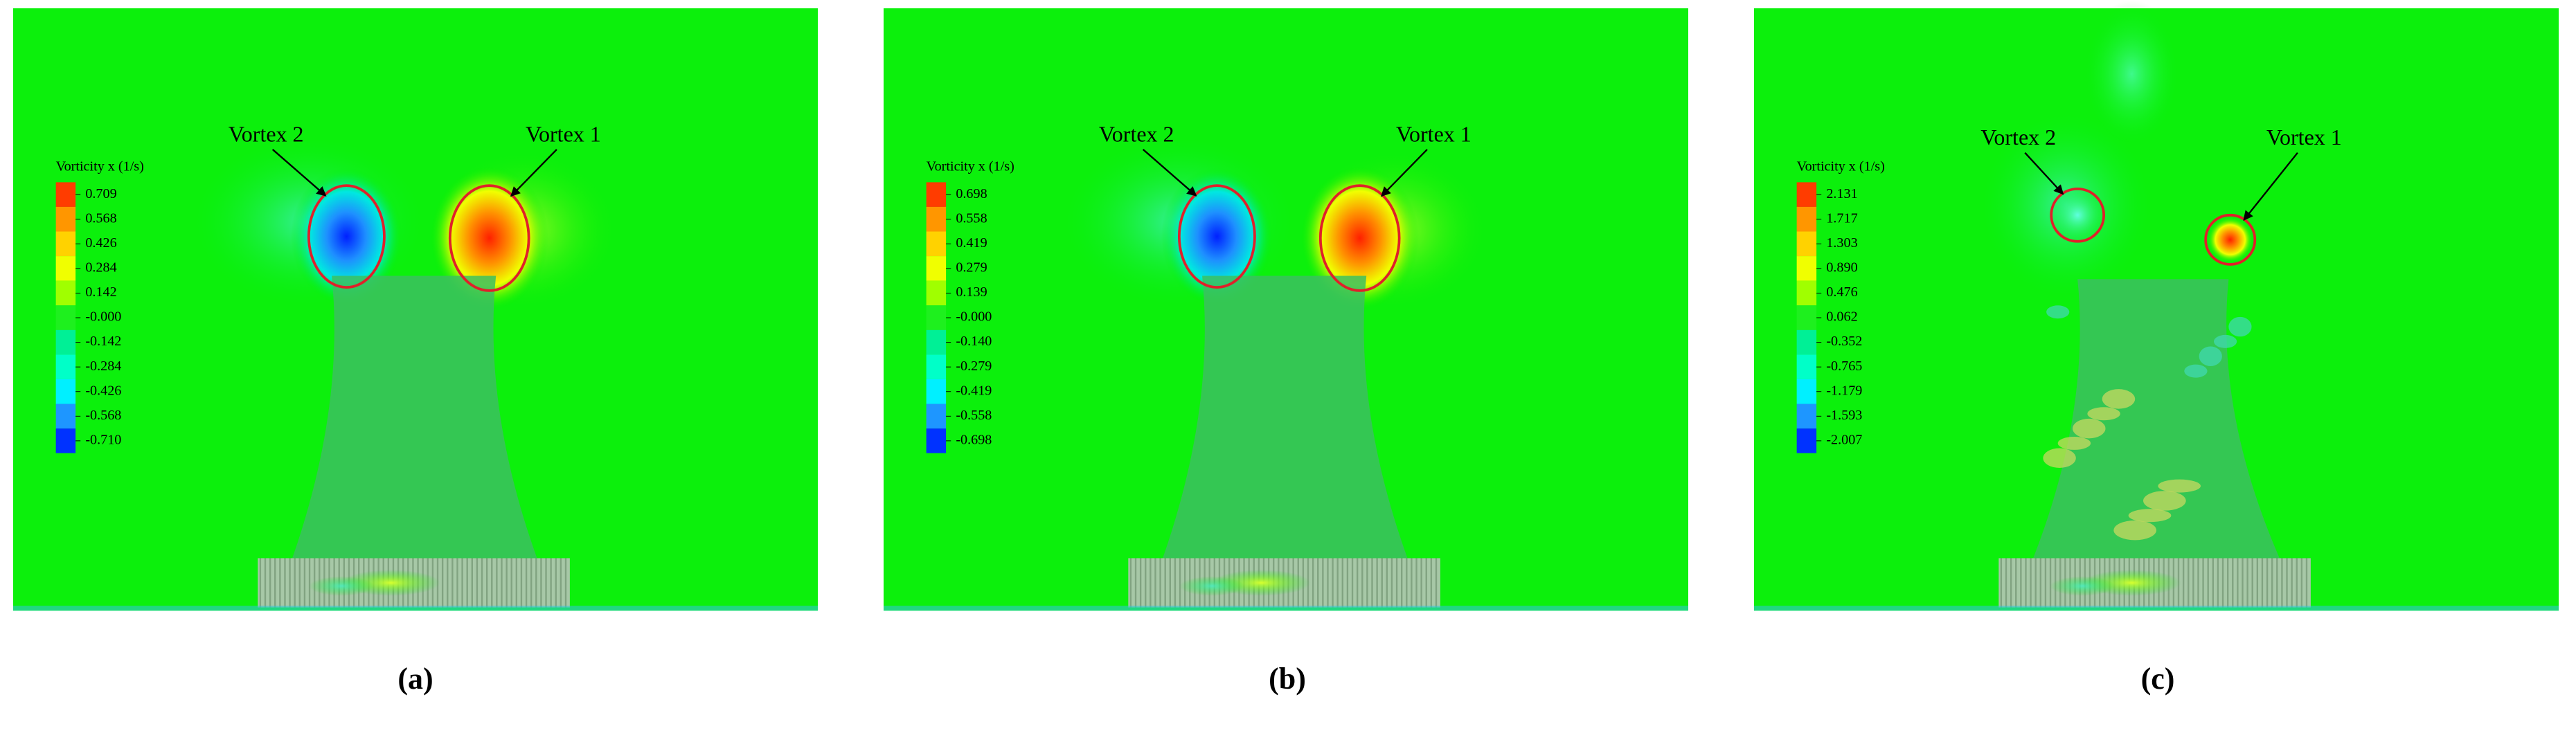 This screenshot has height=733, width=2576. I want to click on plume-halo, so click(2131, 74).